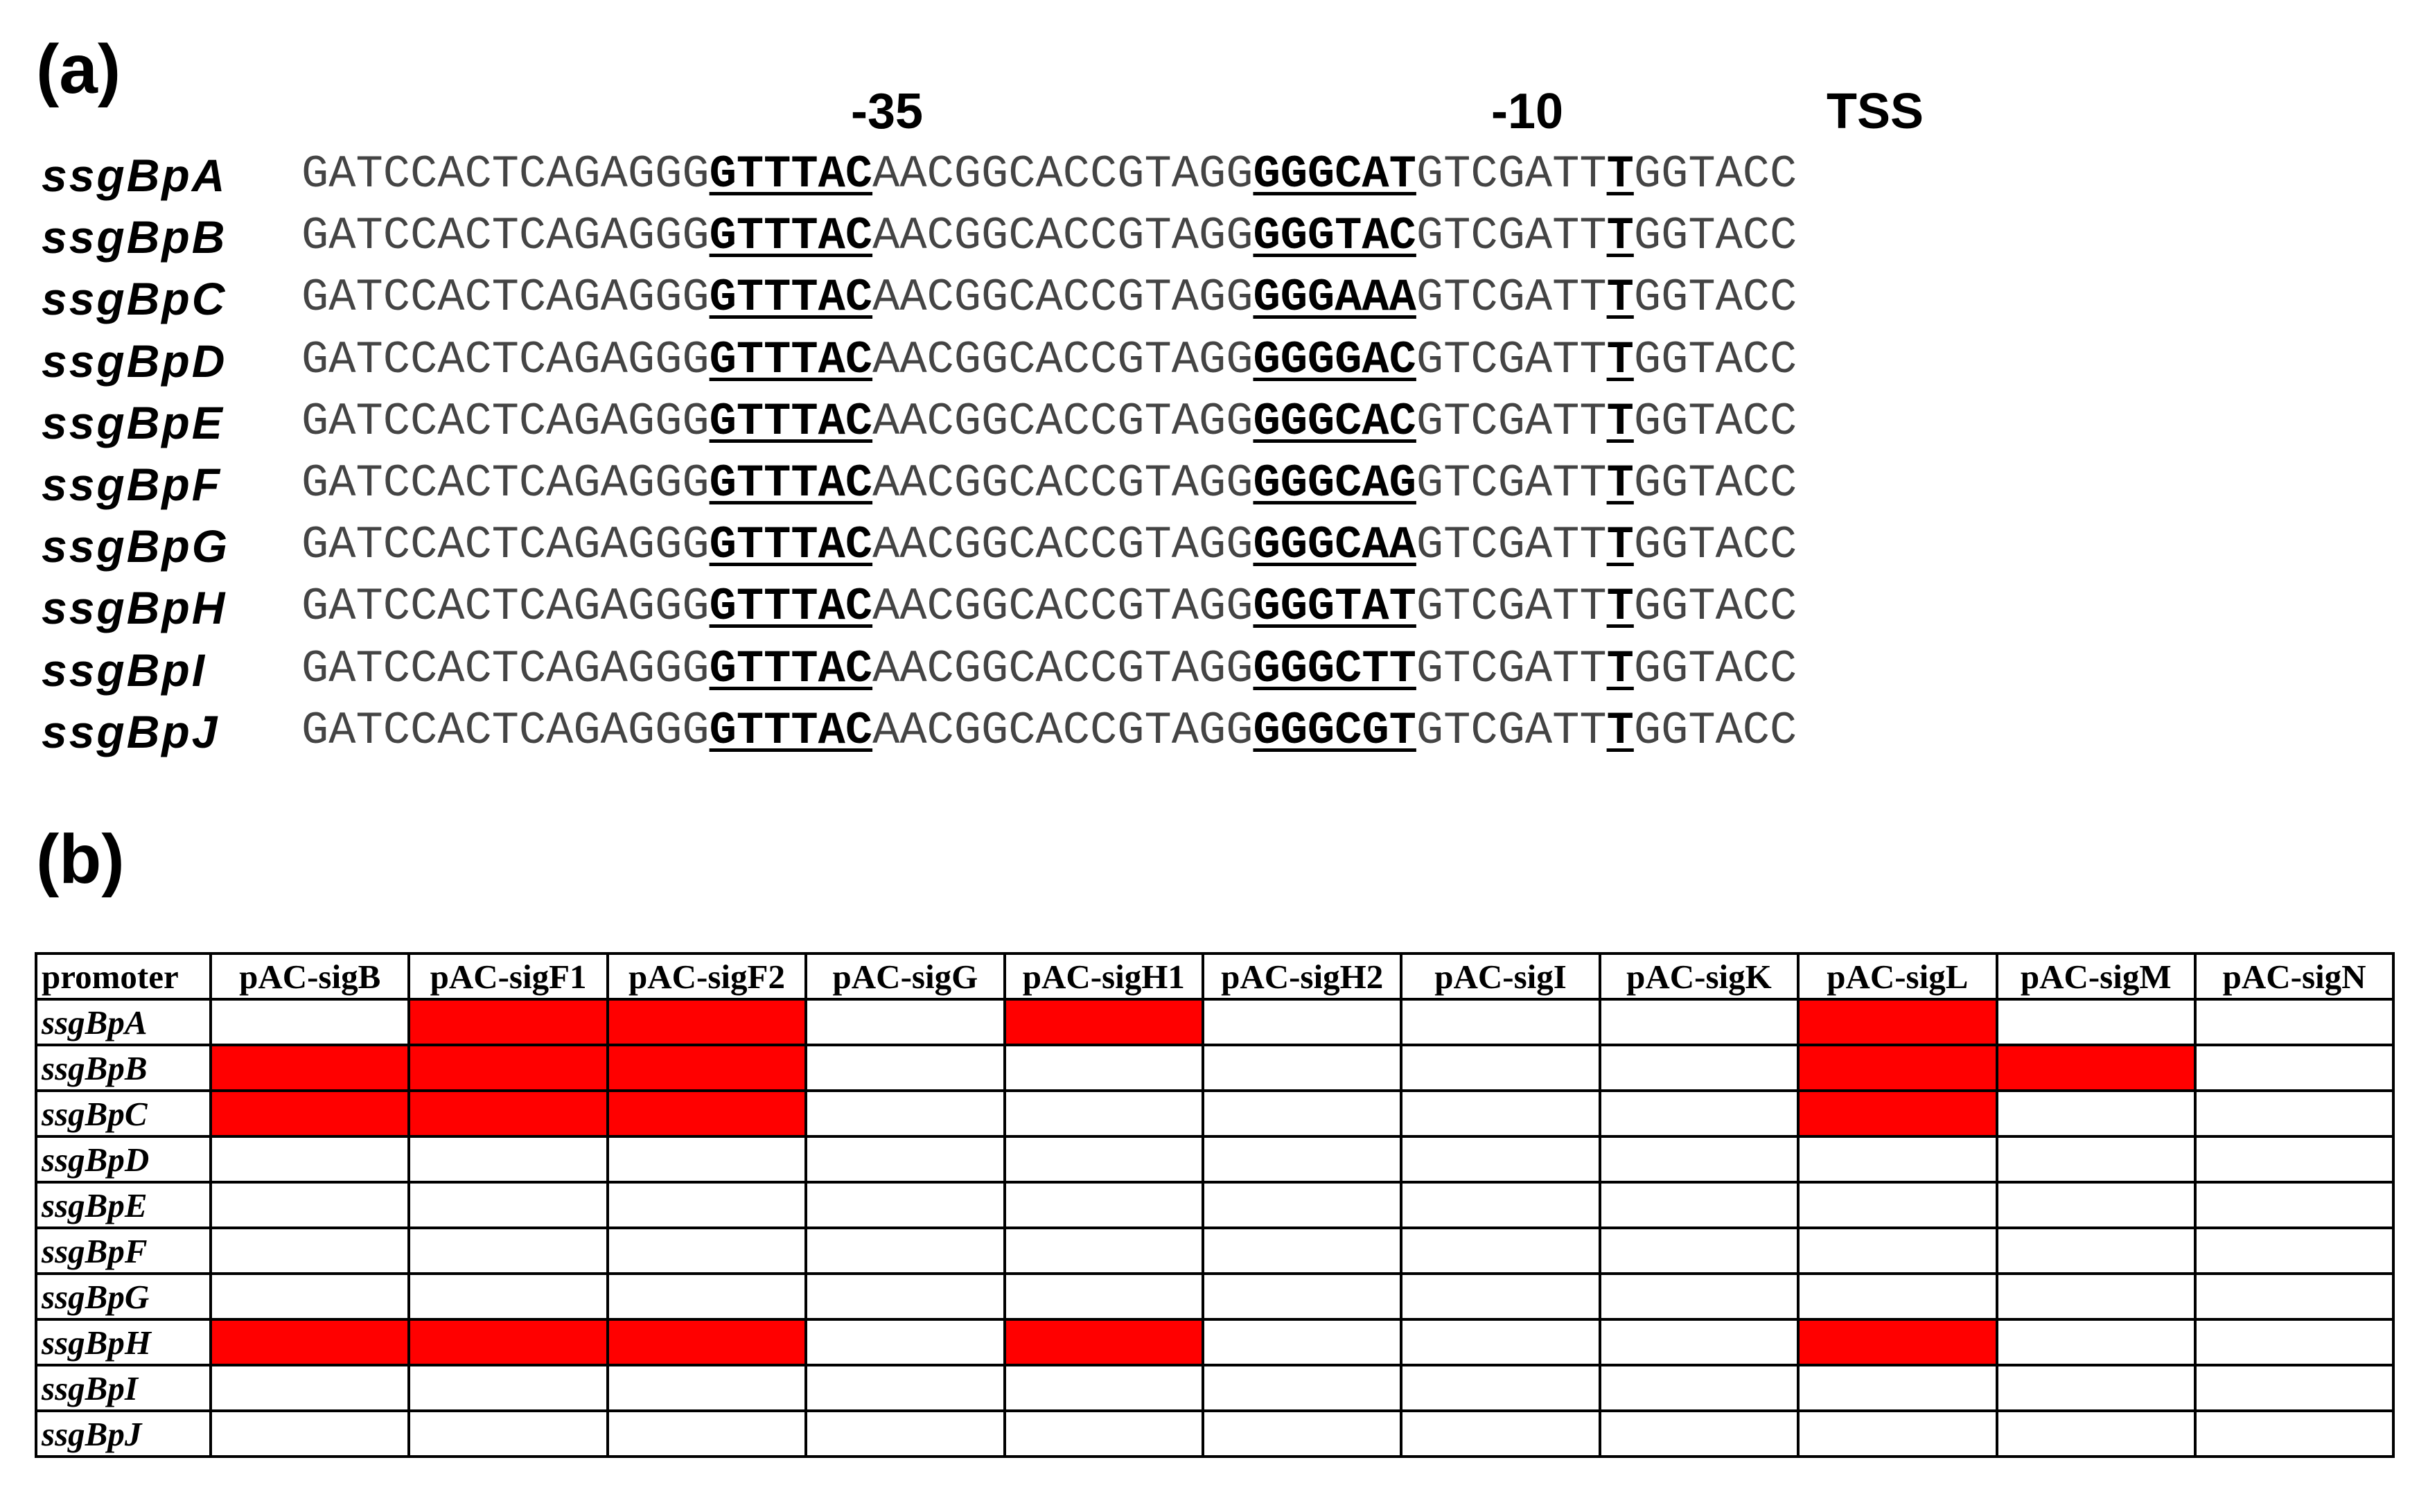  I want to click on table-row: ssgBpD, so click(1215, 1159).